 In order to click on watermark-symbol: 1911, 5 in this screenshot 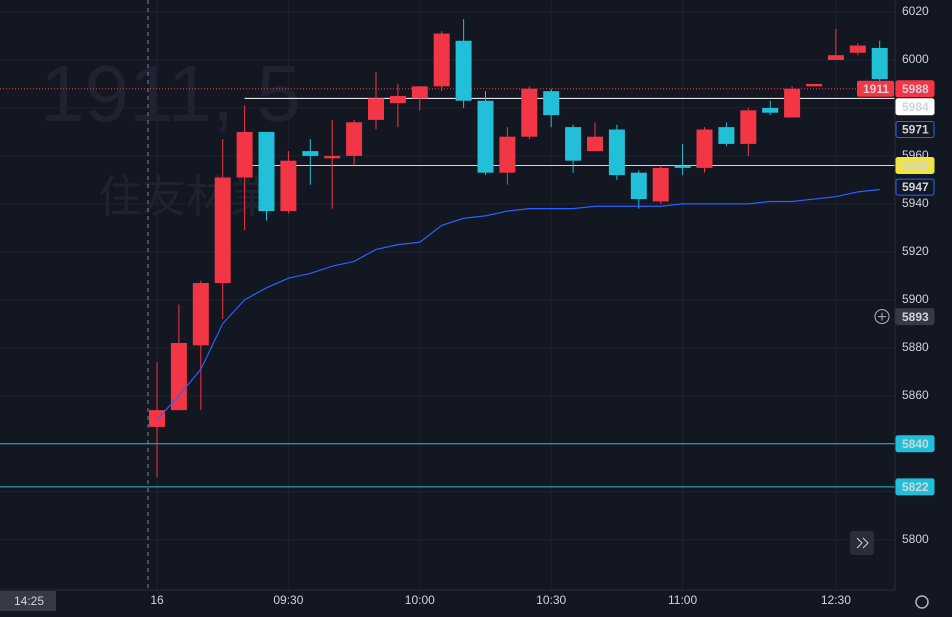, I will do `click(170, 93)`.